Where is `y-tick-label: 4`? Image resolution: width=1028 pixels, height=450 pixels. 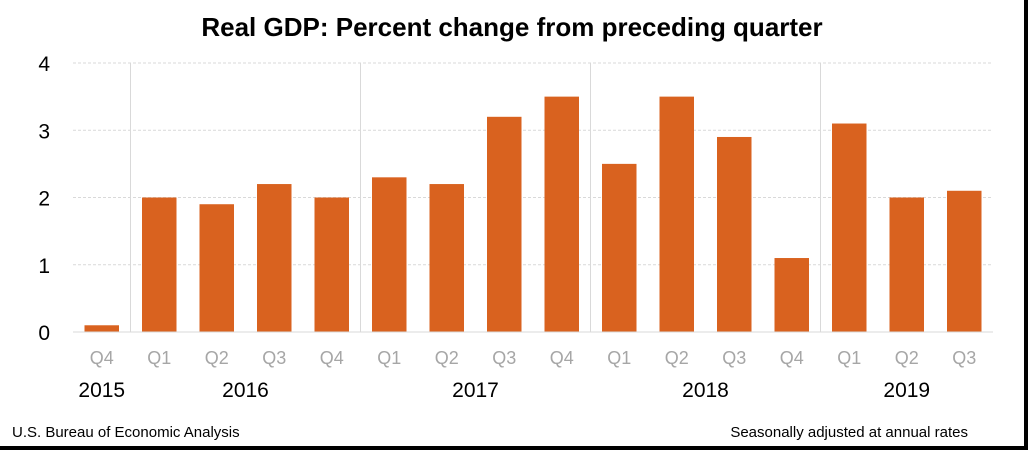 y-tick-label: 4 is located at coordinates (44, 64).